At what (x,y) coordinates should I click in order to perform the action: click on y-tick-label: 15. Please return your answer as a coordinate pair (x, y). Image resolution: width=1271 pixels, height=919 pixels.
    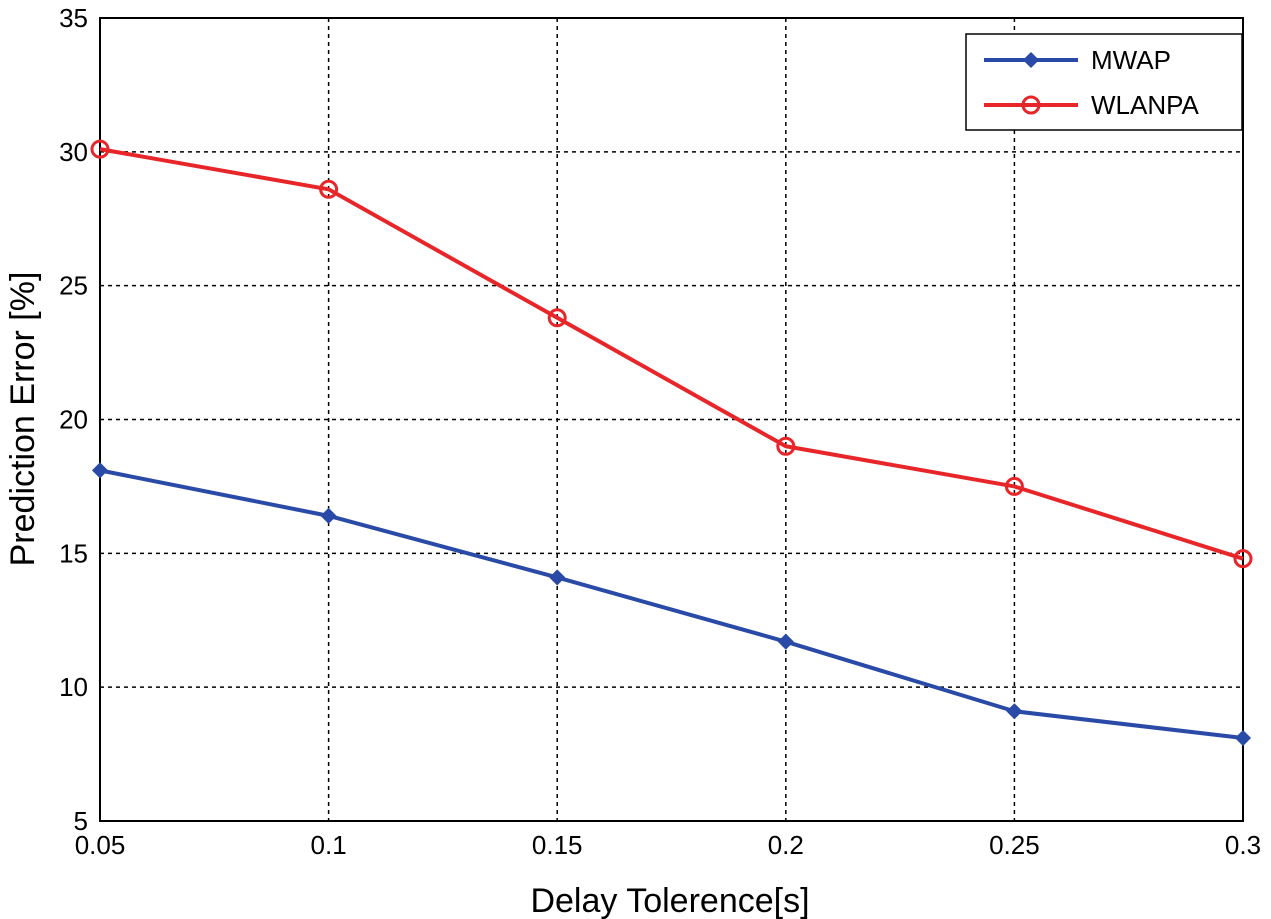
    Looking at the image, I should click on (73, 553).